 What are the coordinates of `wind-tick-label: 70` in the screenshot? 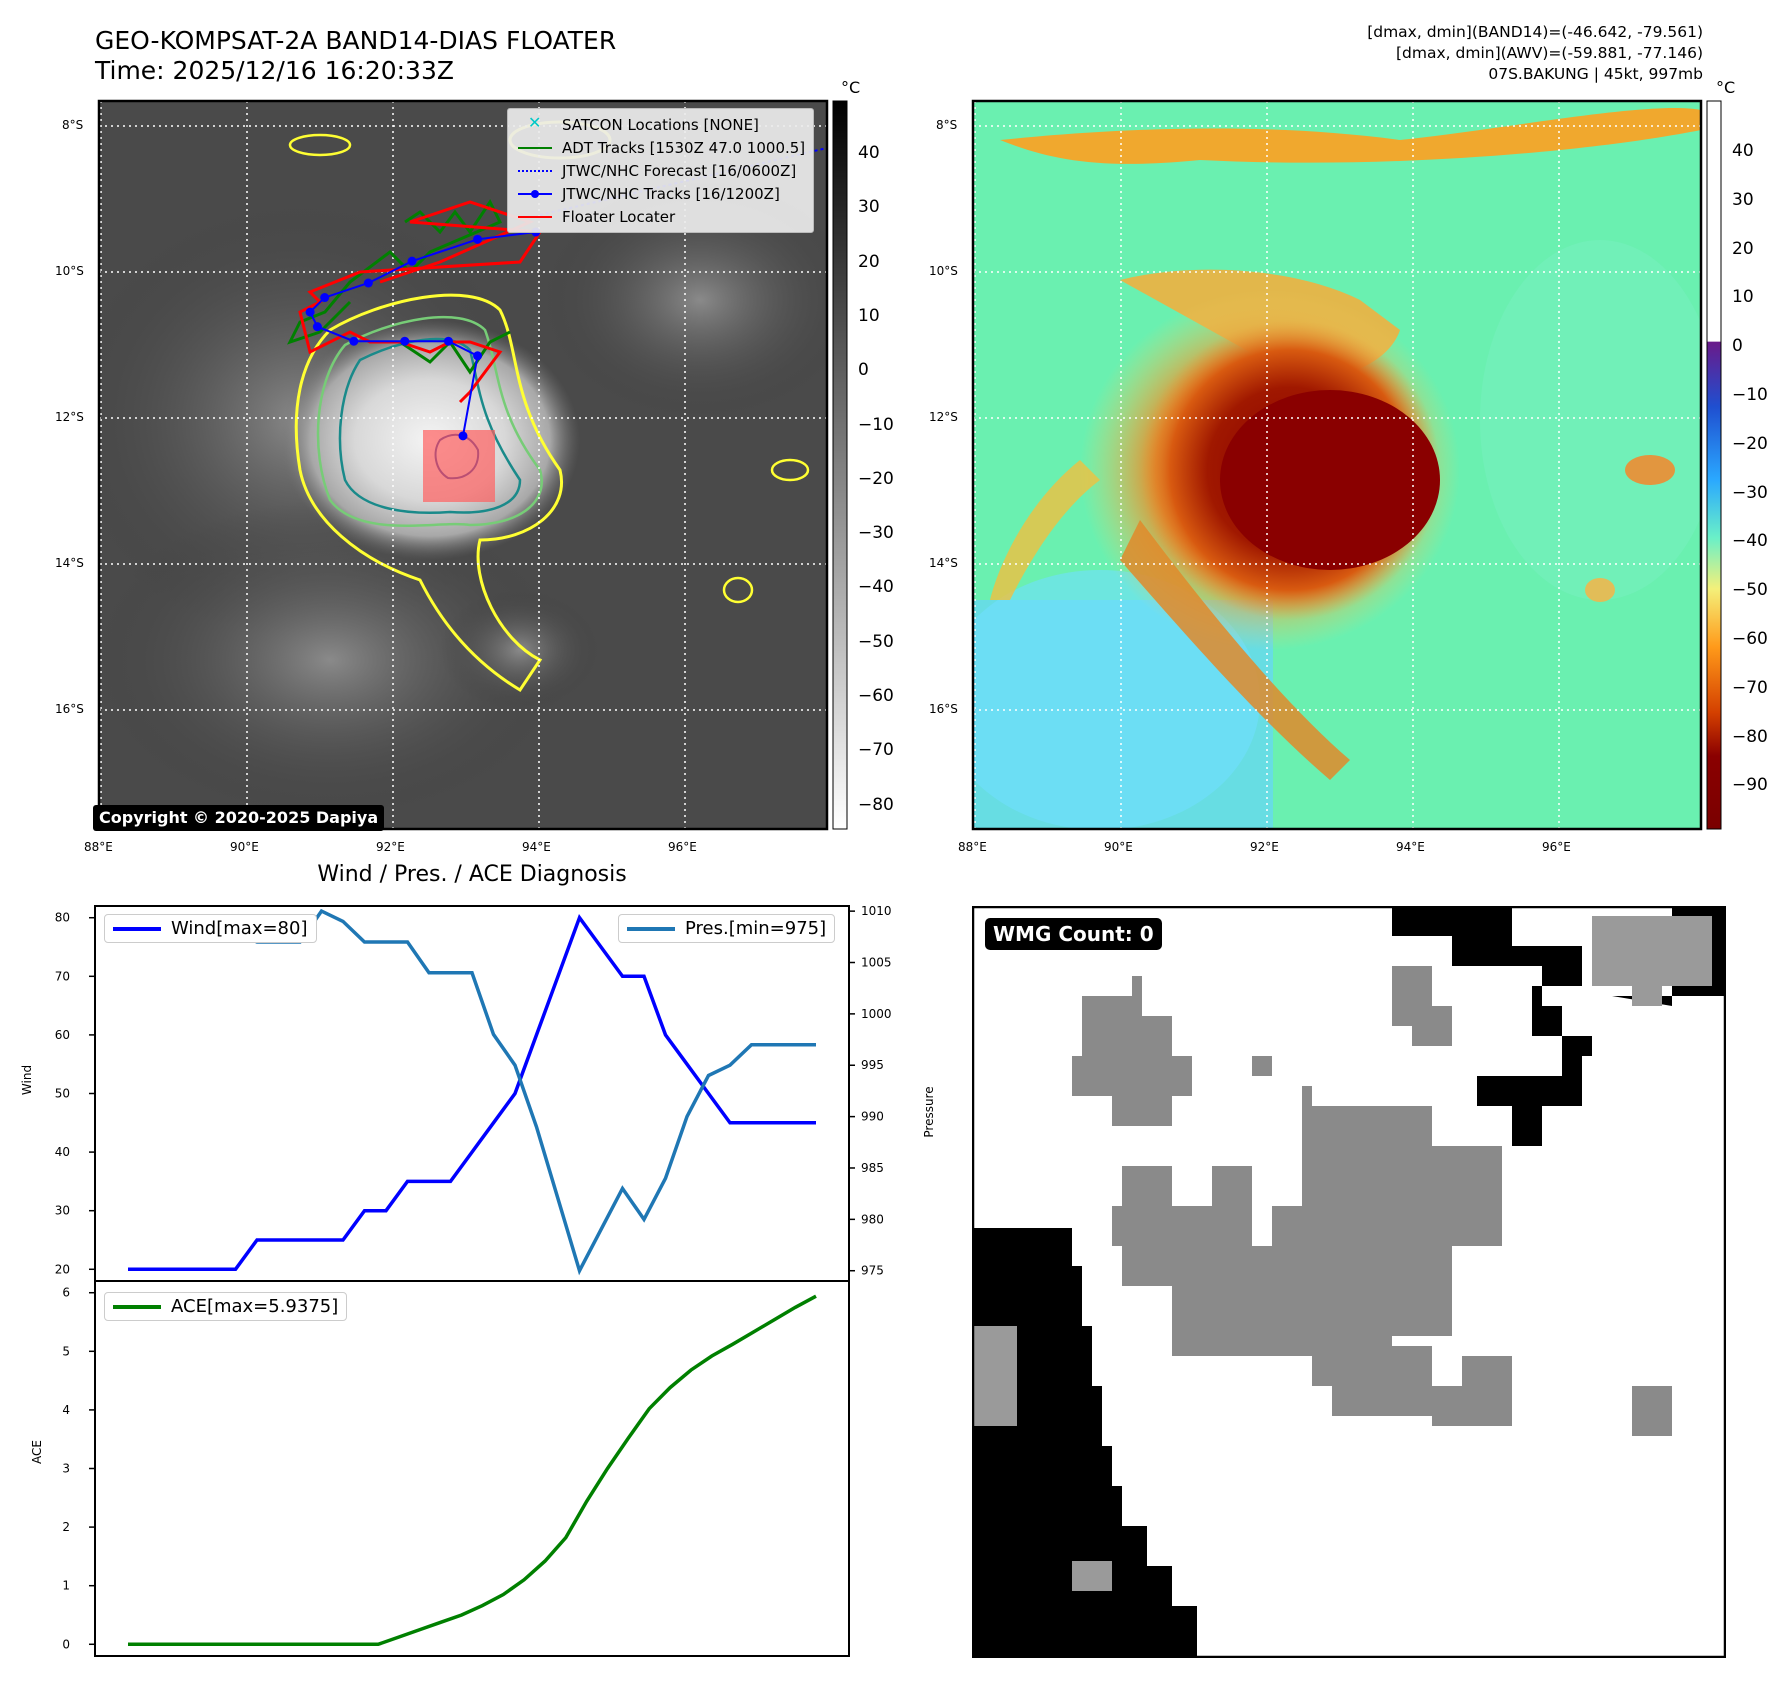 It's located at (62, 976).